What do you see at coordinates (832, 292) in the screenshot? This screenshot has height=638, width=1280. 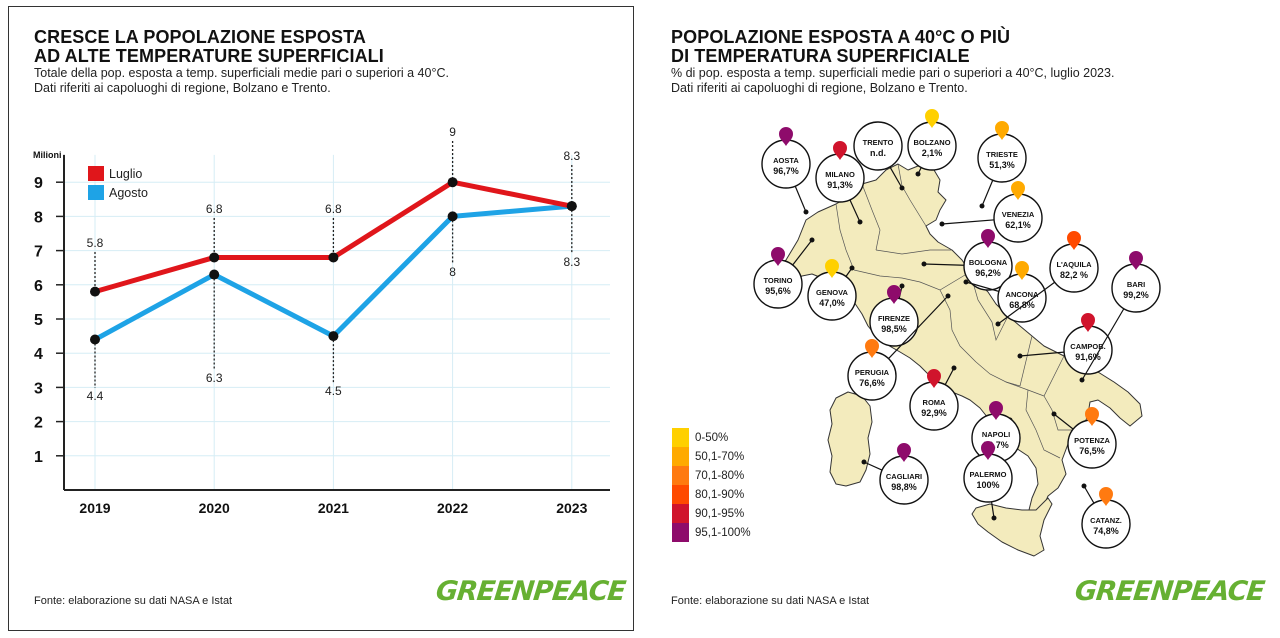 I see `city-name: GENOVA` at bounding box center [832, 292].